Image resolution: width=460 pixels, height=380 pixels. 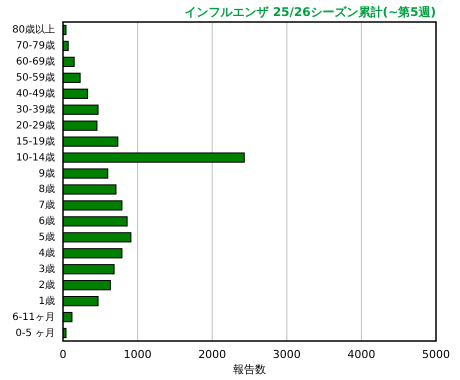 What do you see at coordinates (138, 354) in the screenshot?
I see `x-tick-label: 1000` at bounding box center [138, 354].